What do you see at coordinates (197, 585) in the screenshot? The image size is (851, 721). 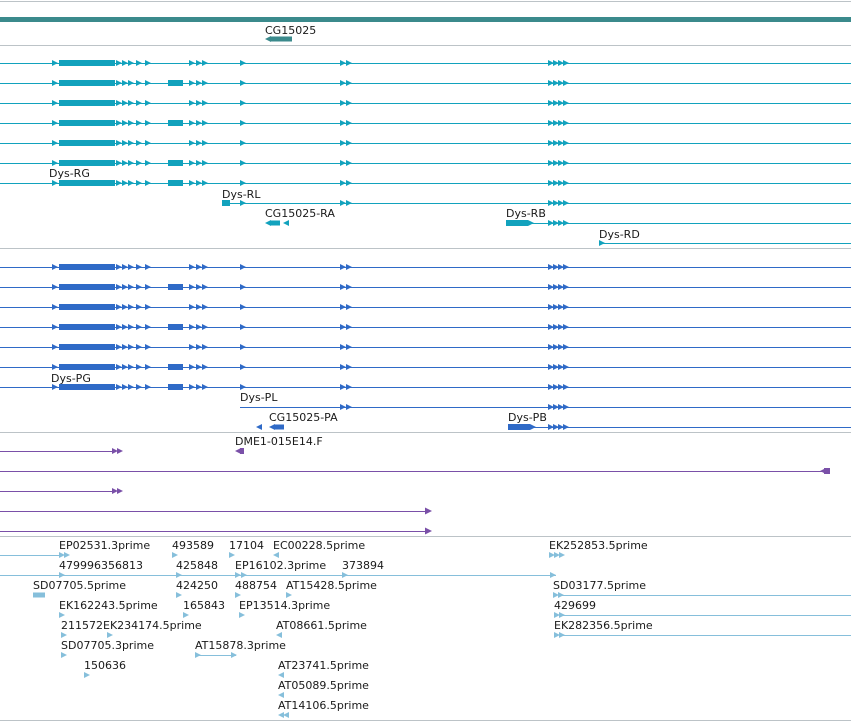 I see `cdna-label: 424250` at bounding box center [197, 585].